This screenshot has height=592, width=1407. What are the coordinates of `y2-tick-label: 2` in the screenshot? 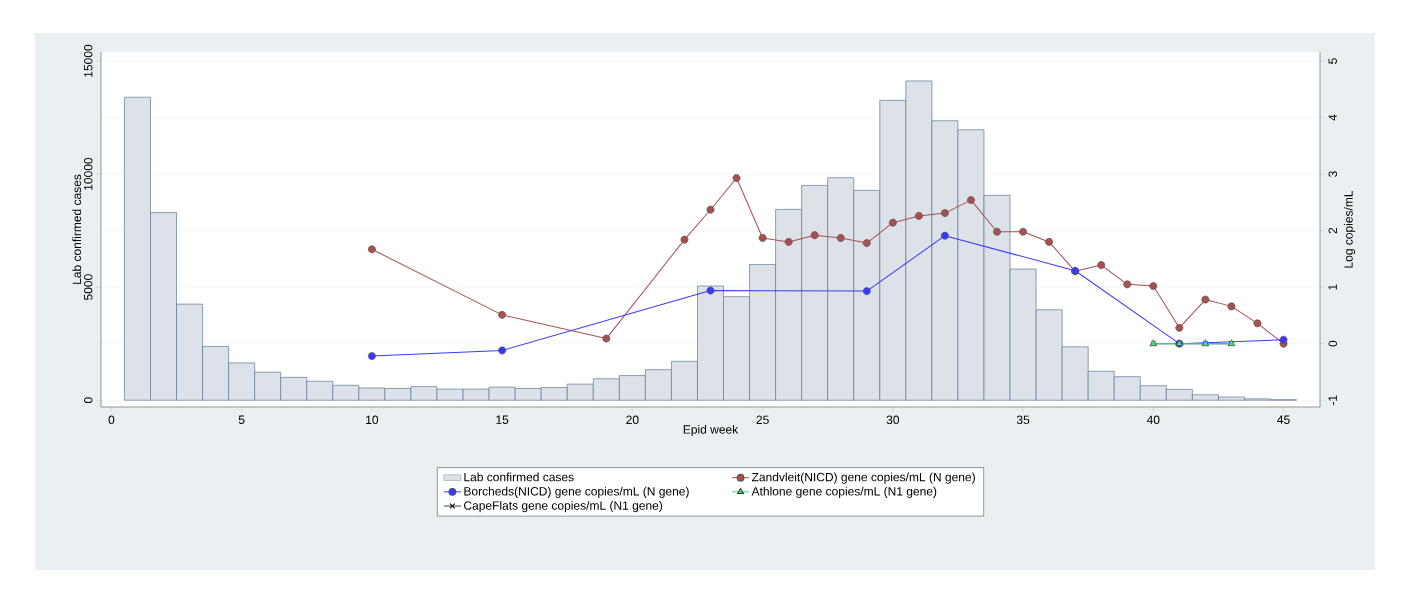 It's located at (1332, 230).